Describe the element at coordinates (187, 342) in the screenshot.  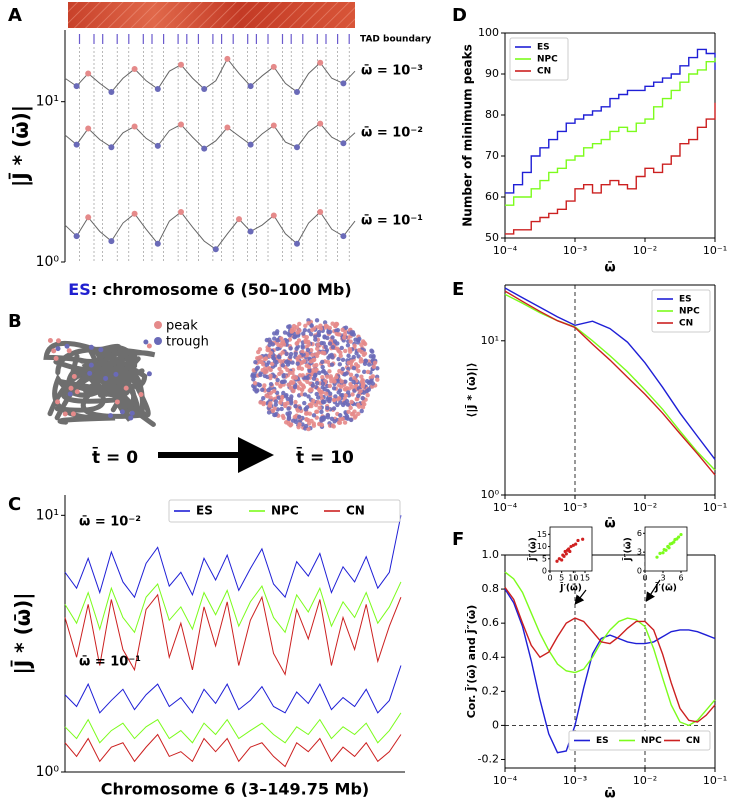
I see `legend-label: trough` at that location.